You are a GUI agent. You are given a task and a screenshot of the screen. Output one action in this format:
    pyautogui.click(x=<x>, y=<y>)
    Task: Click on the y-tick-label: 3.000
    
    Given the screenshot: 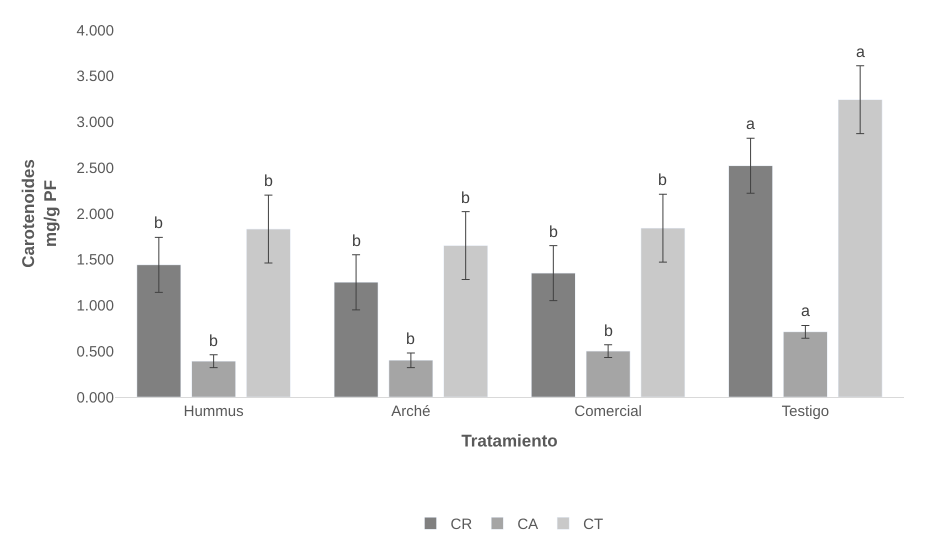 What is the action you would take?
    pyautogui.click(x=95, y=122)
    